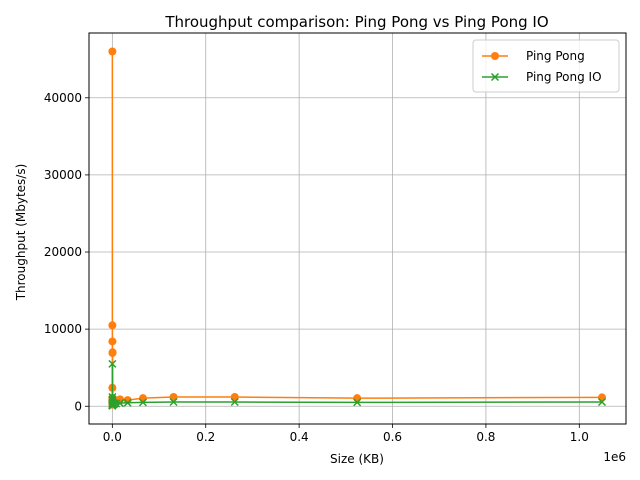 This screenshot has width=640, height=480. What do you see at coordinates (485, 437) in the screenshot?
I see `x-tick-label: 0.8` at bounding box center [485, 437].